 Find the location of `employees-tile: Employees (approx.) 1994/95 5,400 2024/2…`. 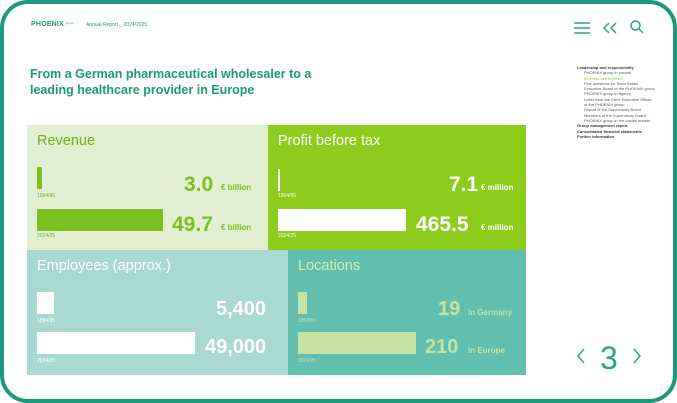

employees-tile: Employees (approx.) 1994/95 5,400 2024/2… is located at coordinates (157, 312).